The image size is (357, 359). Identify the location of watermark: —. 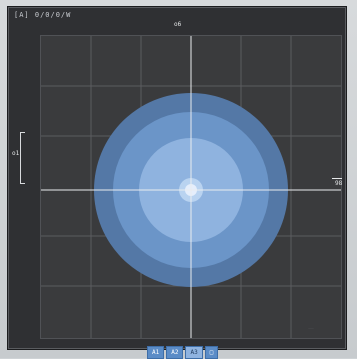
(311, 328).